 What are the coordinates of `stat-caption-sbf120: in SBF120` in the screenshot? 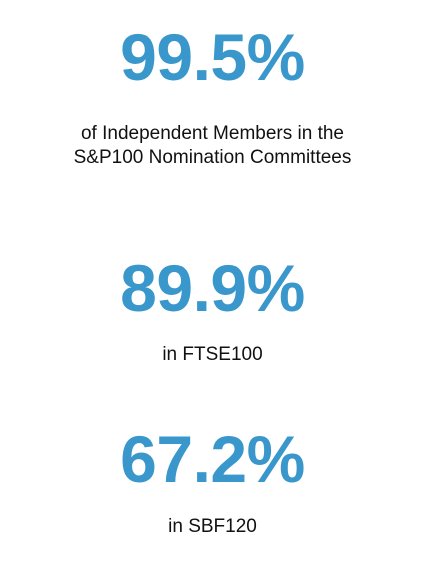 It's located at (212, 526).